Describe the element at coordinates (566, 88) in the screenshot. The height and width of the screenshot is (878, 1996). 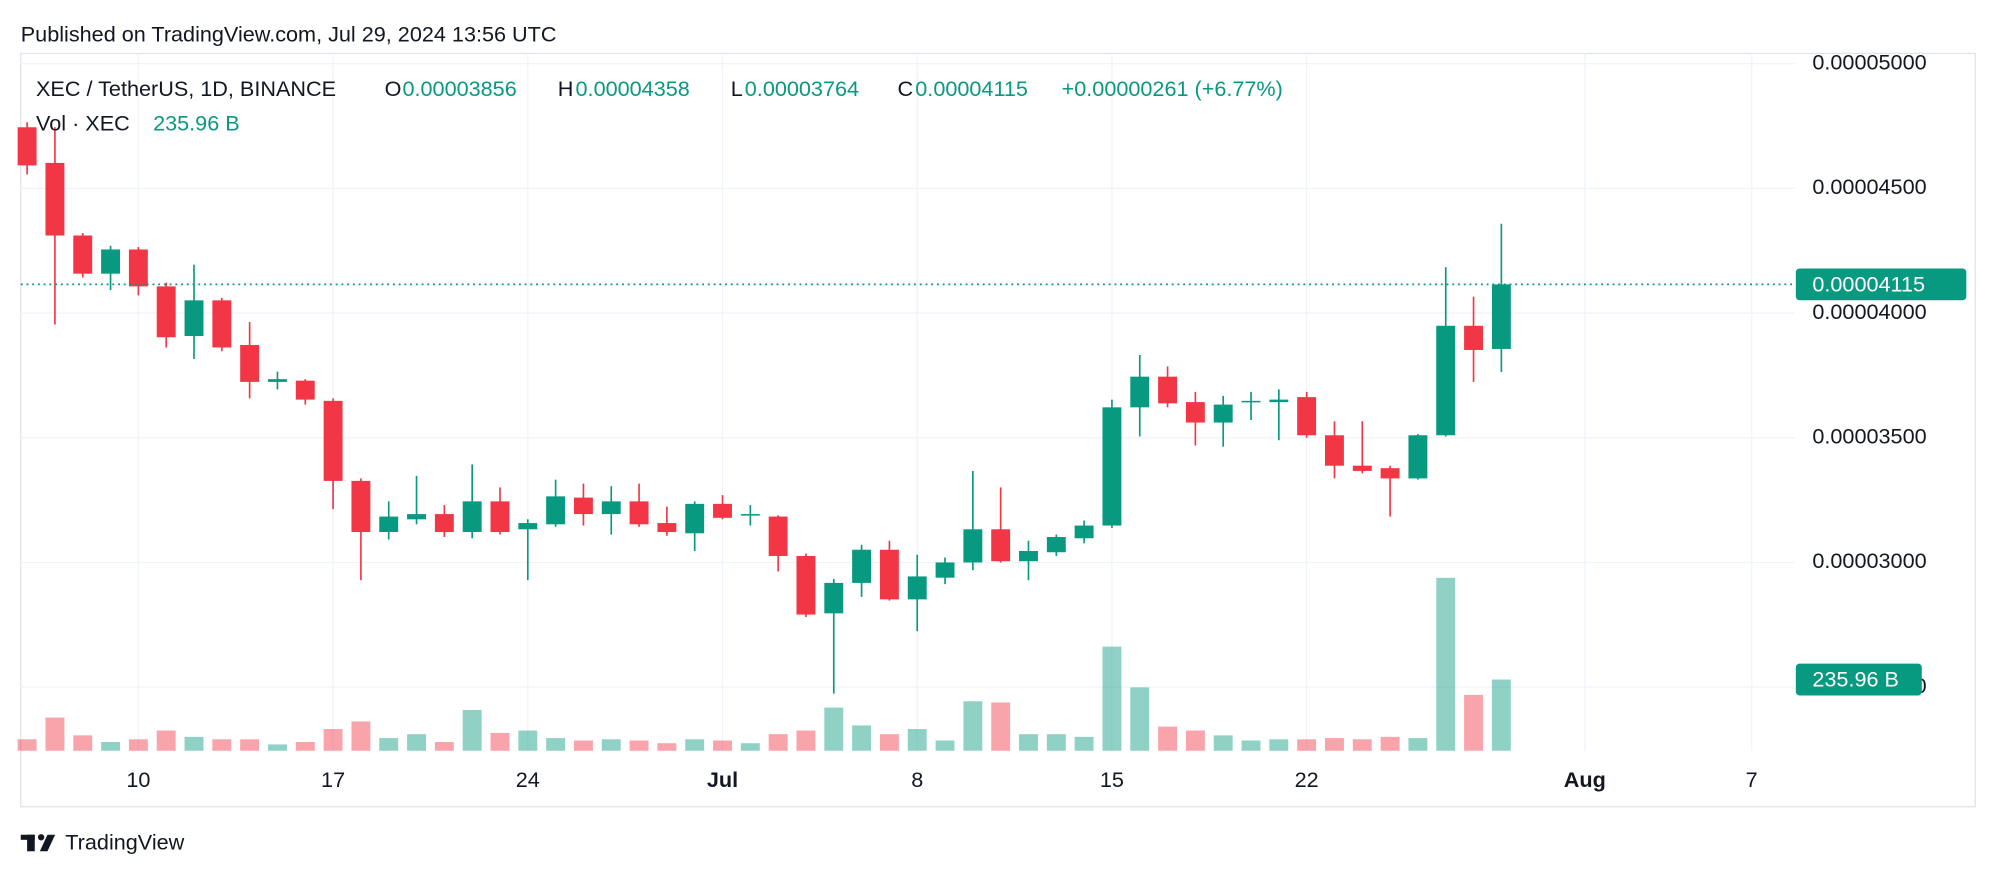
I see `ohlc-label: H` at that location.